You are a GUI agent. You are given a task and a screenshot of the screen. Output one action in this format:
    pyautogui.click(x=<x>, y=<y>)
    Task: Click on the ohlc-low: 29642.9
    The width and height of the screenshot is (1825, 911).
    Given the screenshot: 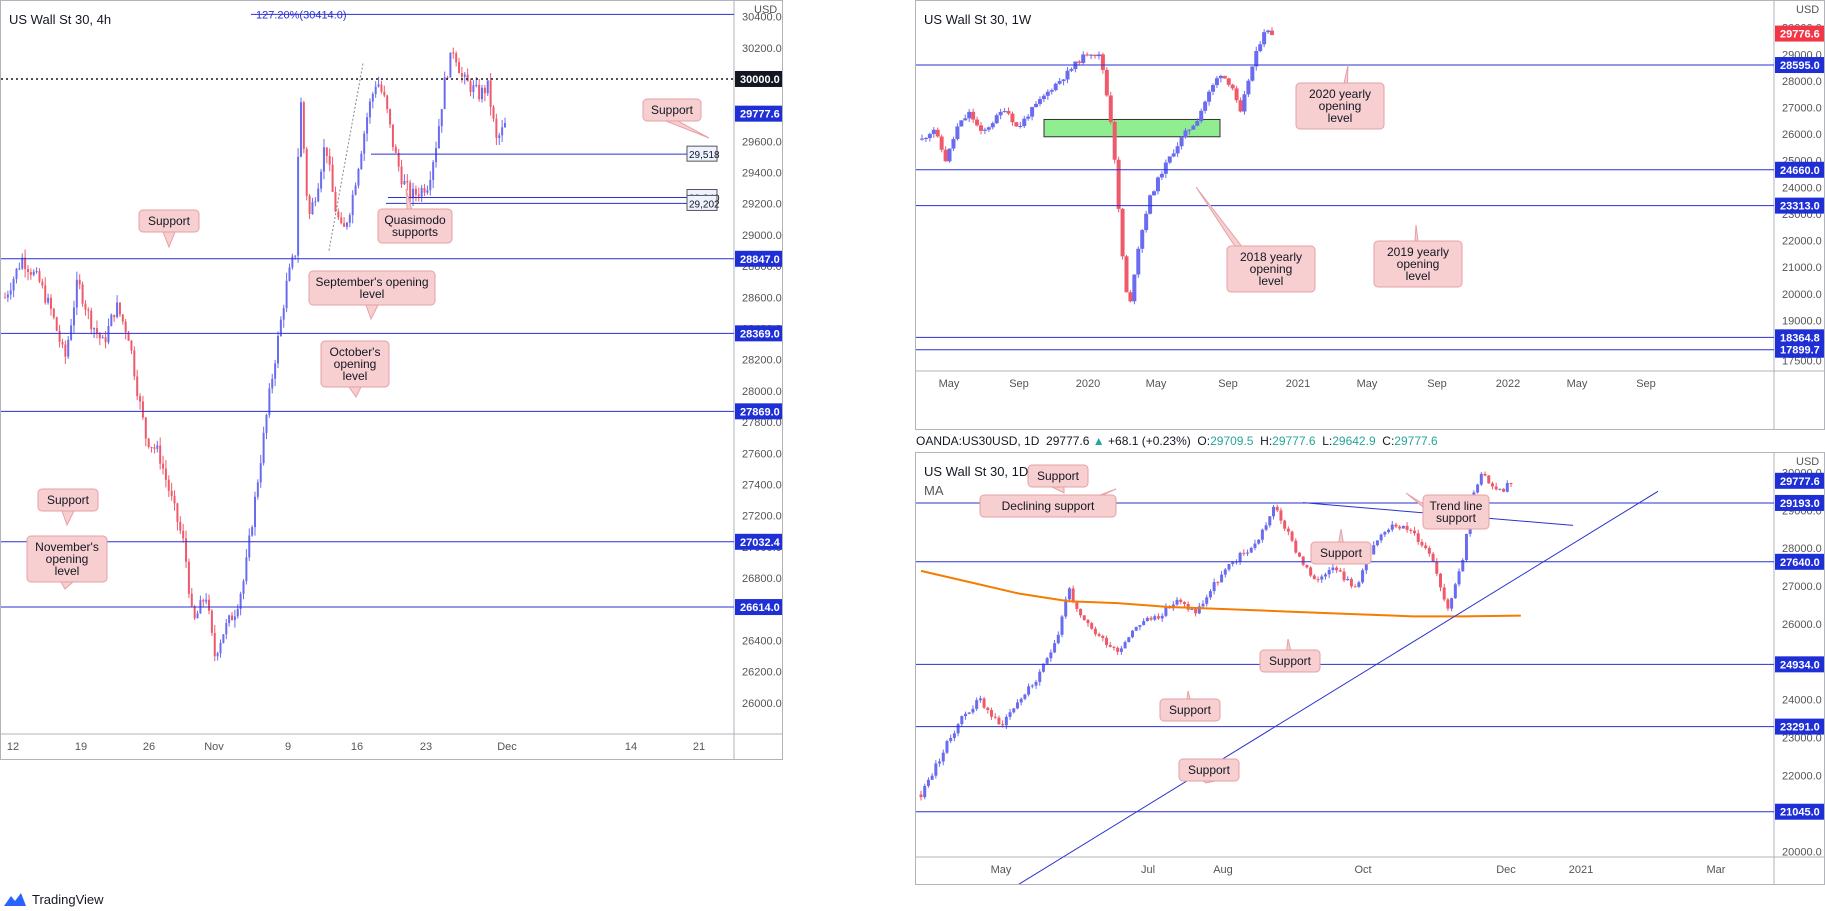 What is the action you would take?
    pyautogui.click(x=1354, y=441)
    